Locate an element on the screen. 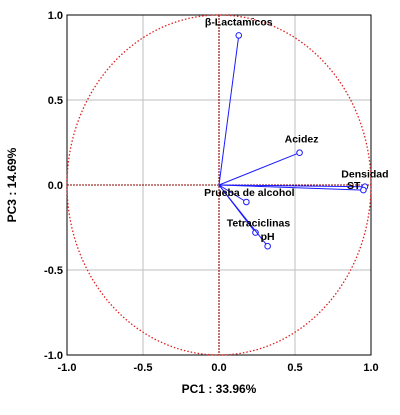 Image resolution: width=400 pixels, height=415 pixels. x-tick-label: 0.0 is located at coordinates (218, 368).